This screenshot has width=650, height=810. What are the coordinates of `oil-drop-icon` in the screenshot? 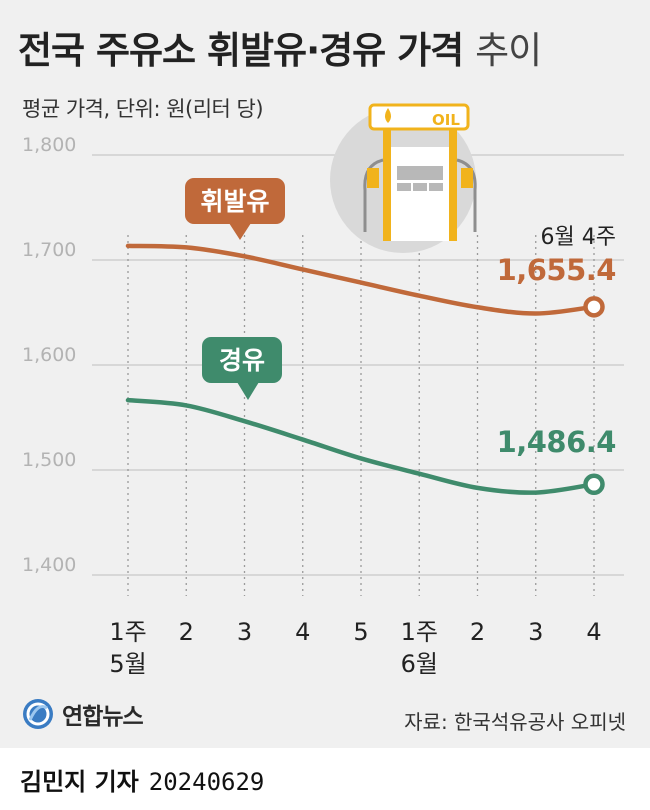 It's located at (388, 115).